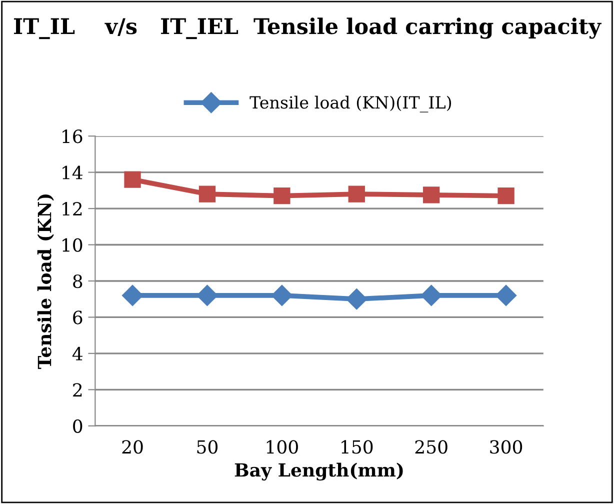  I want to click on x-tick-label: 300, so click(506, 447).